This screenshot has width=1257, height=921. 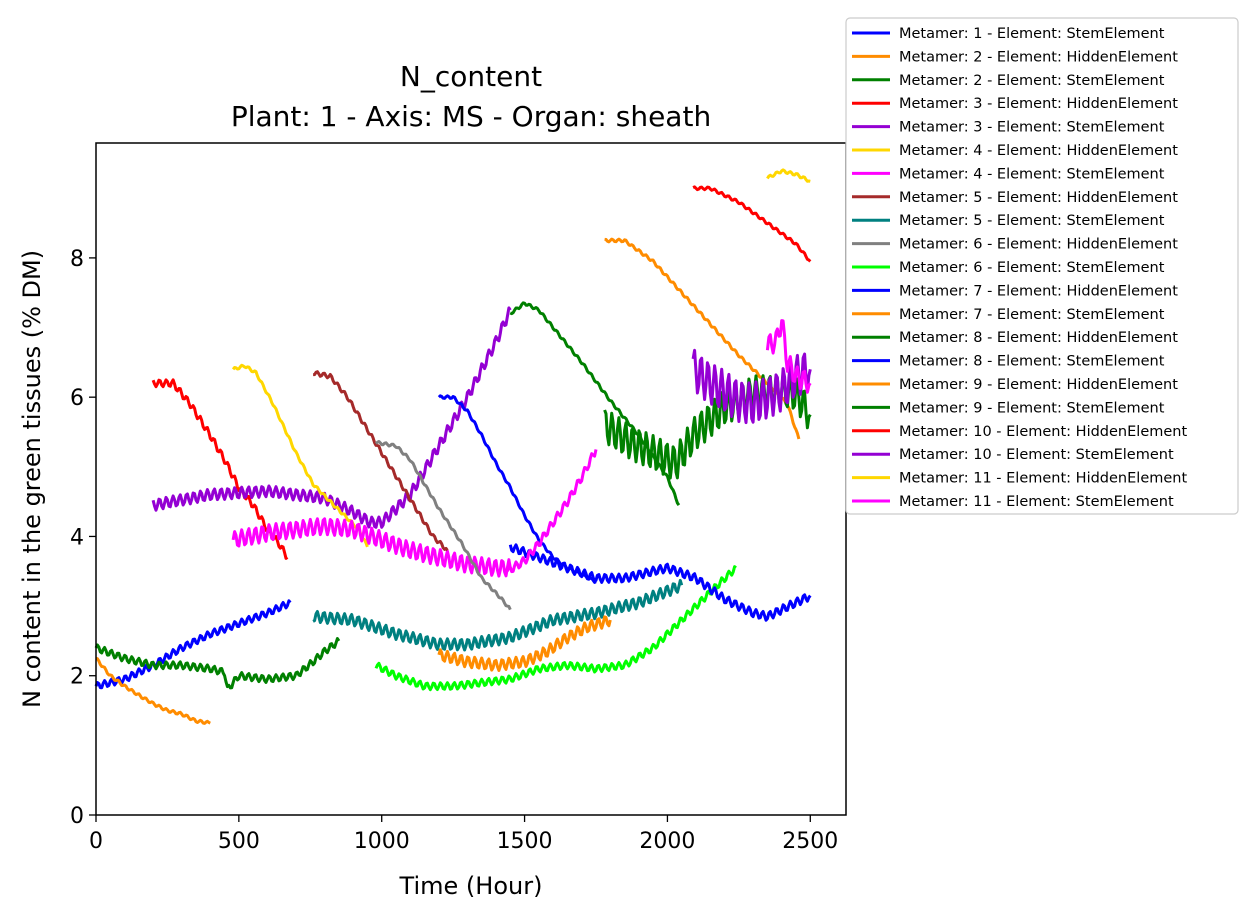 I want to click on x-tick-label: 500, so click(x=239, y=841).